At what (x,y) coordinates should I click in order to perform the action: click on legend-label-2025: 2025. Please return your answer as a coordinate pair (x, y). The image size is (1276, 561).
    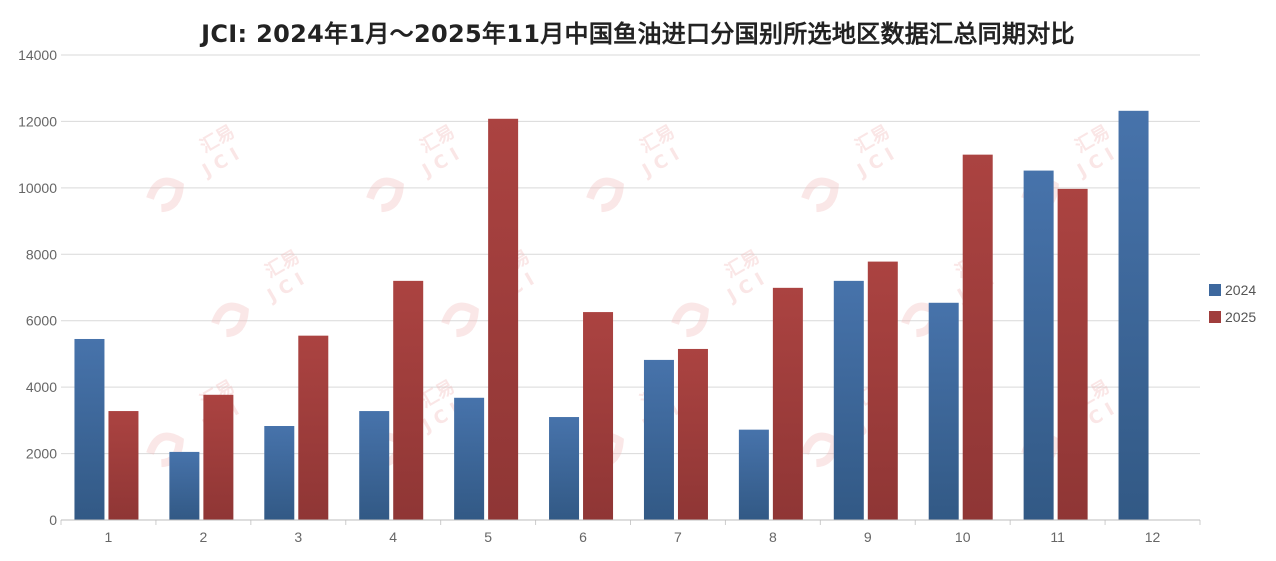
    Looking at the image, I should click on (1240, 317).